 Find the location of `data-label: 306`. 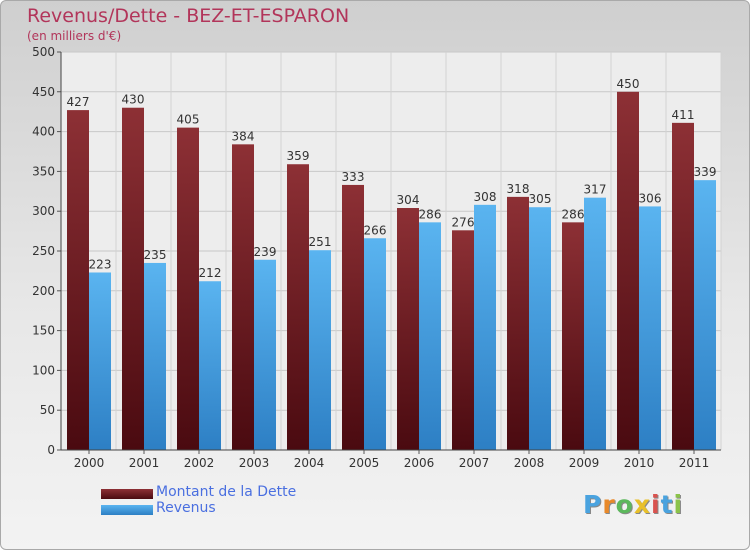

data-label: 306 is located at coordinates (650, 198).